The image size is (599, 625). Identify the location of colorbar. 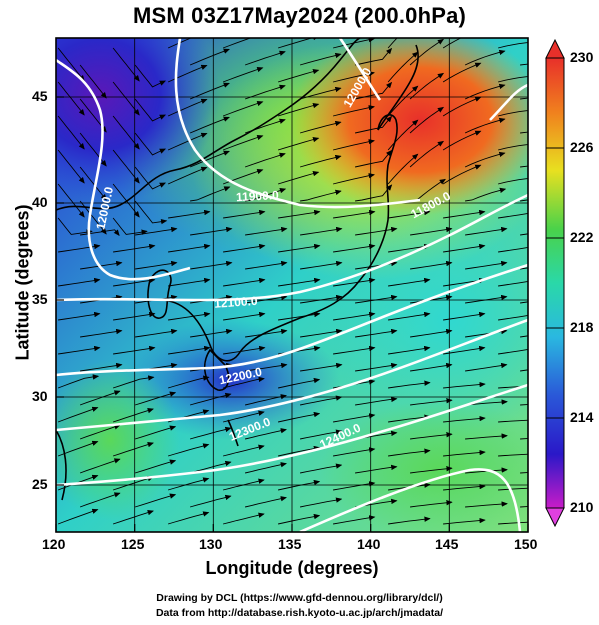
(555, 283).